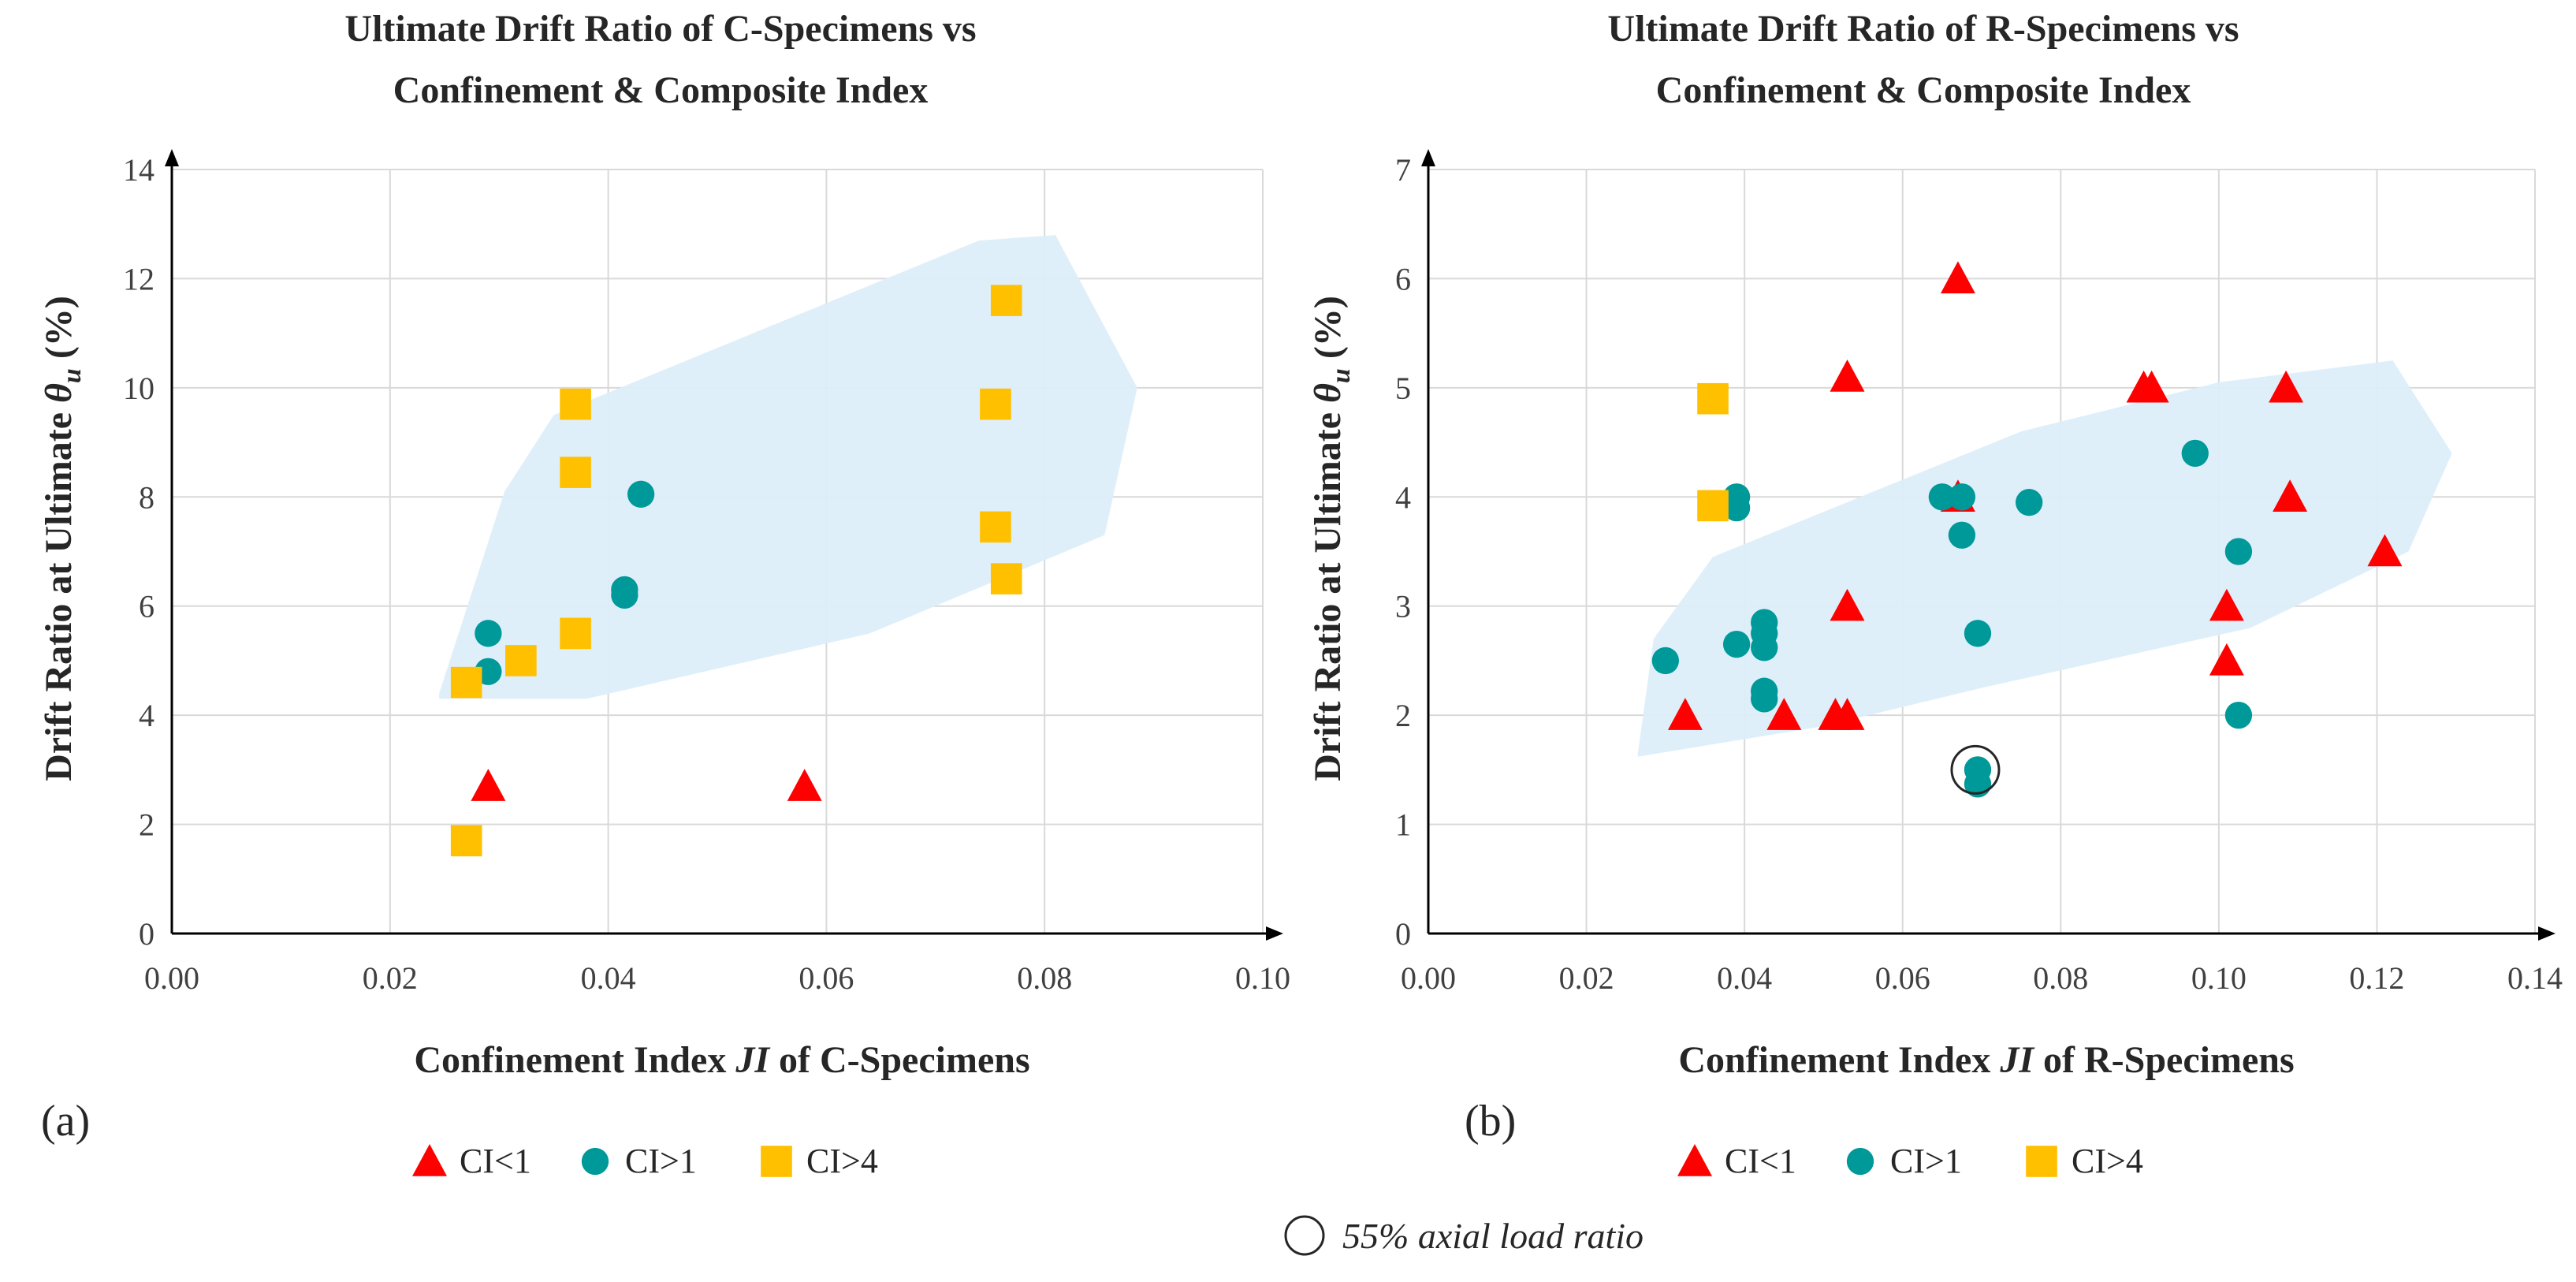 Image resolution: width=2576 pixels, height=1282 pixels. I want to click on chart-a-legend-circle-icon, so click(595, 1161).